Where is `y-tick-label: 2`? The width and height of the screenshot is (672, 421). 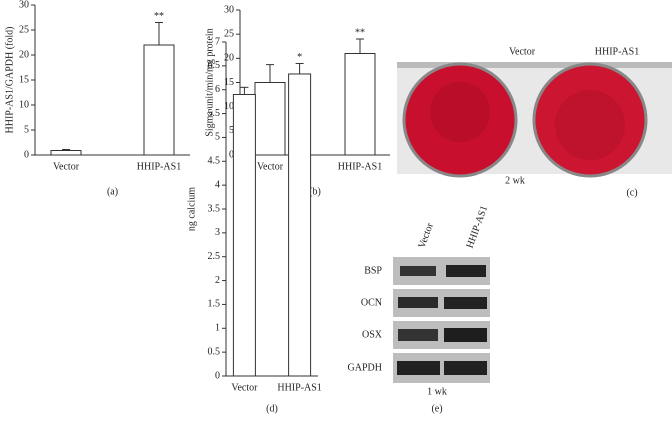
y-tick-label: 2 is located at coordinates (217, 280).